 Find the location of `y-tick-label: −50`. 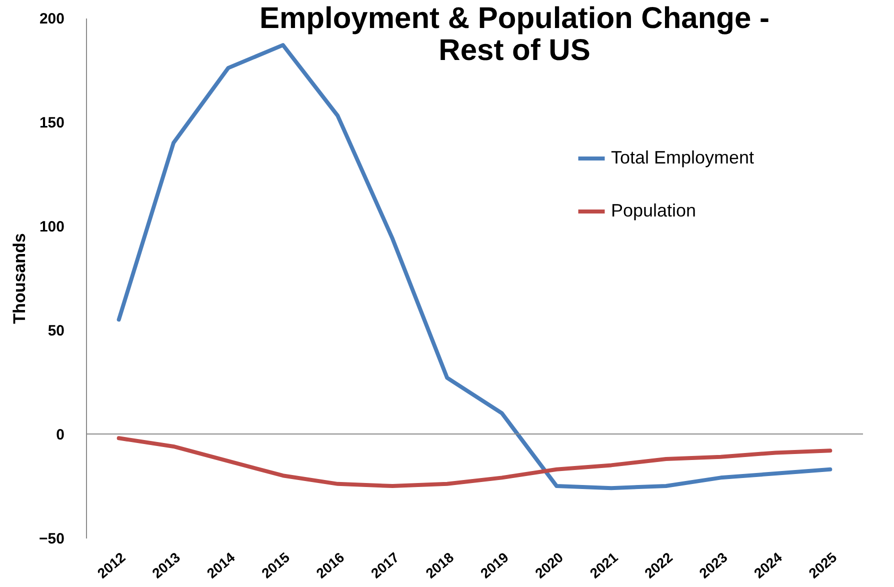

y-tick-label: −50 is located at coordinates (51, 539).